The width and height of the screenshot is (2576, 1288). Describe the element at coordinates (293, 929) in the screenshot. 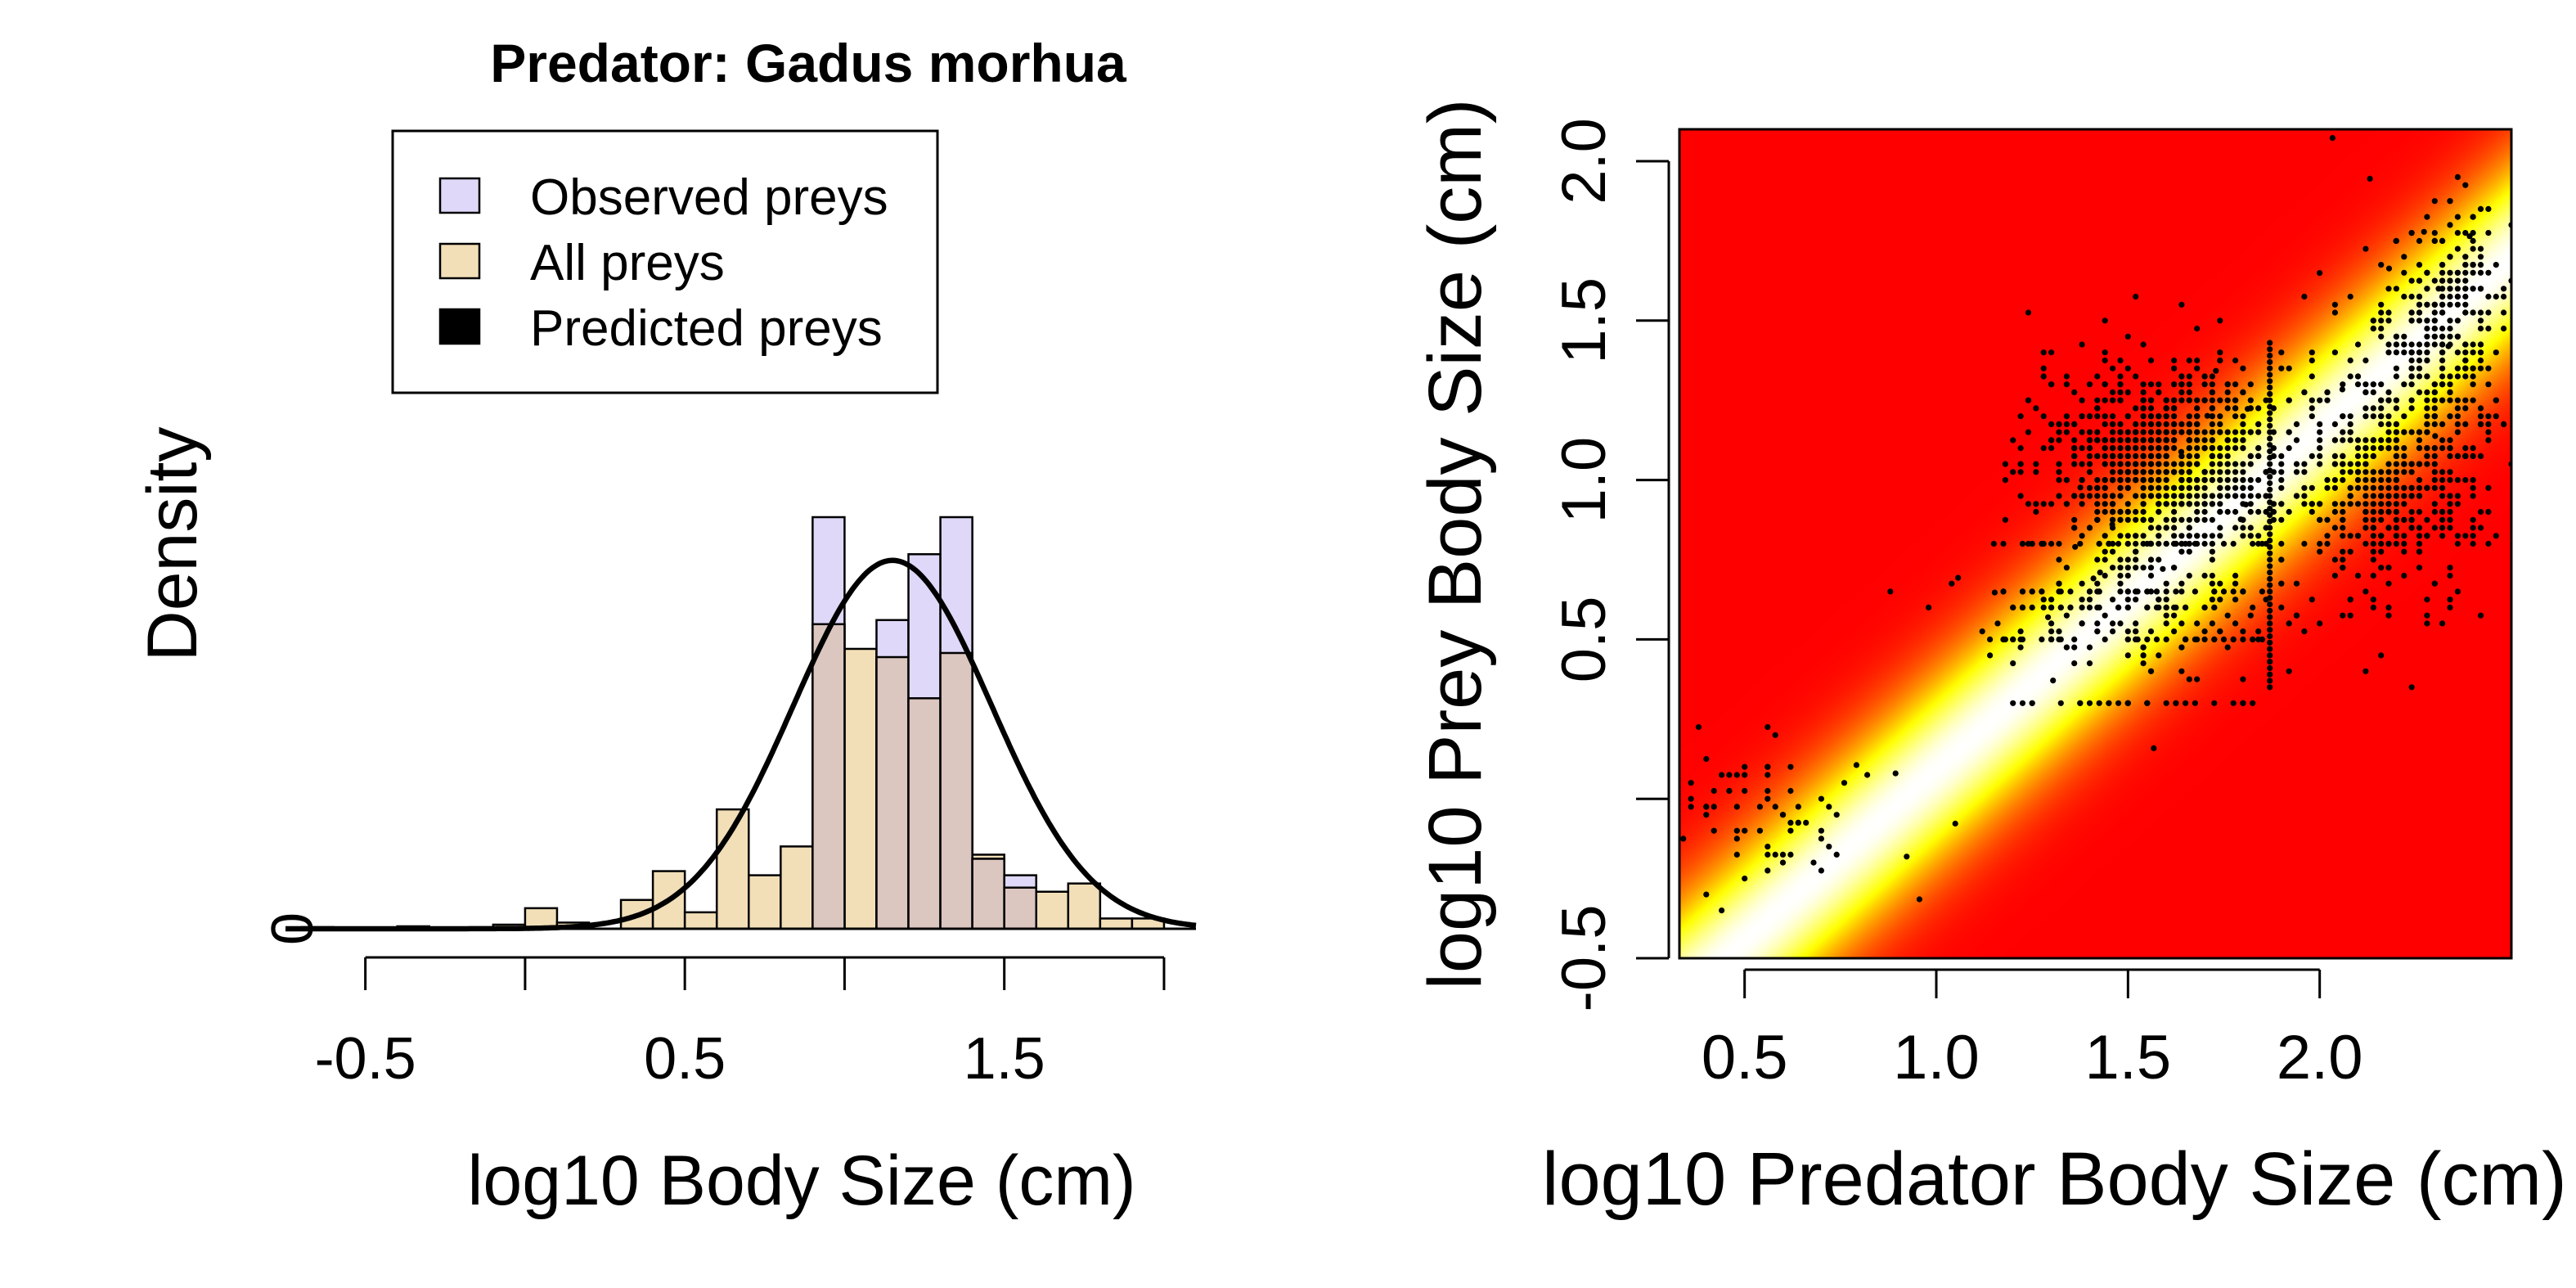

I see `y-tick-label: 0` at that location.